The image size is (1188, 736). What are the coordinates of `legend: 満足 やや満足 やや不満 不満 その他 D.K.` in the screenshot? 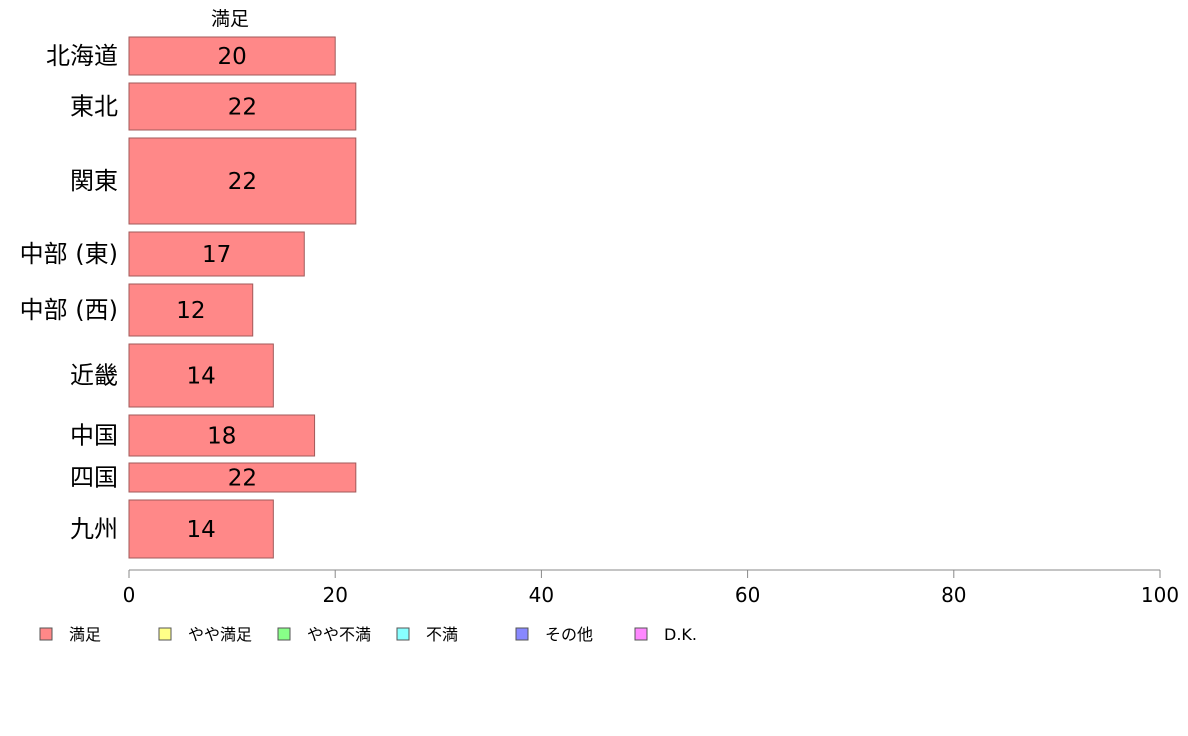 It's located at (368, 634).